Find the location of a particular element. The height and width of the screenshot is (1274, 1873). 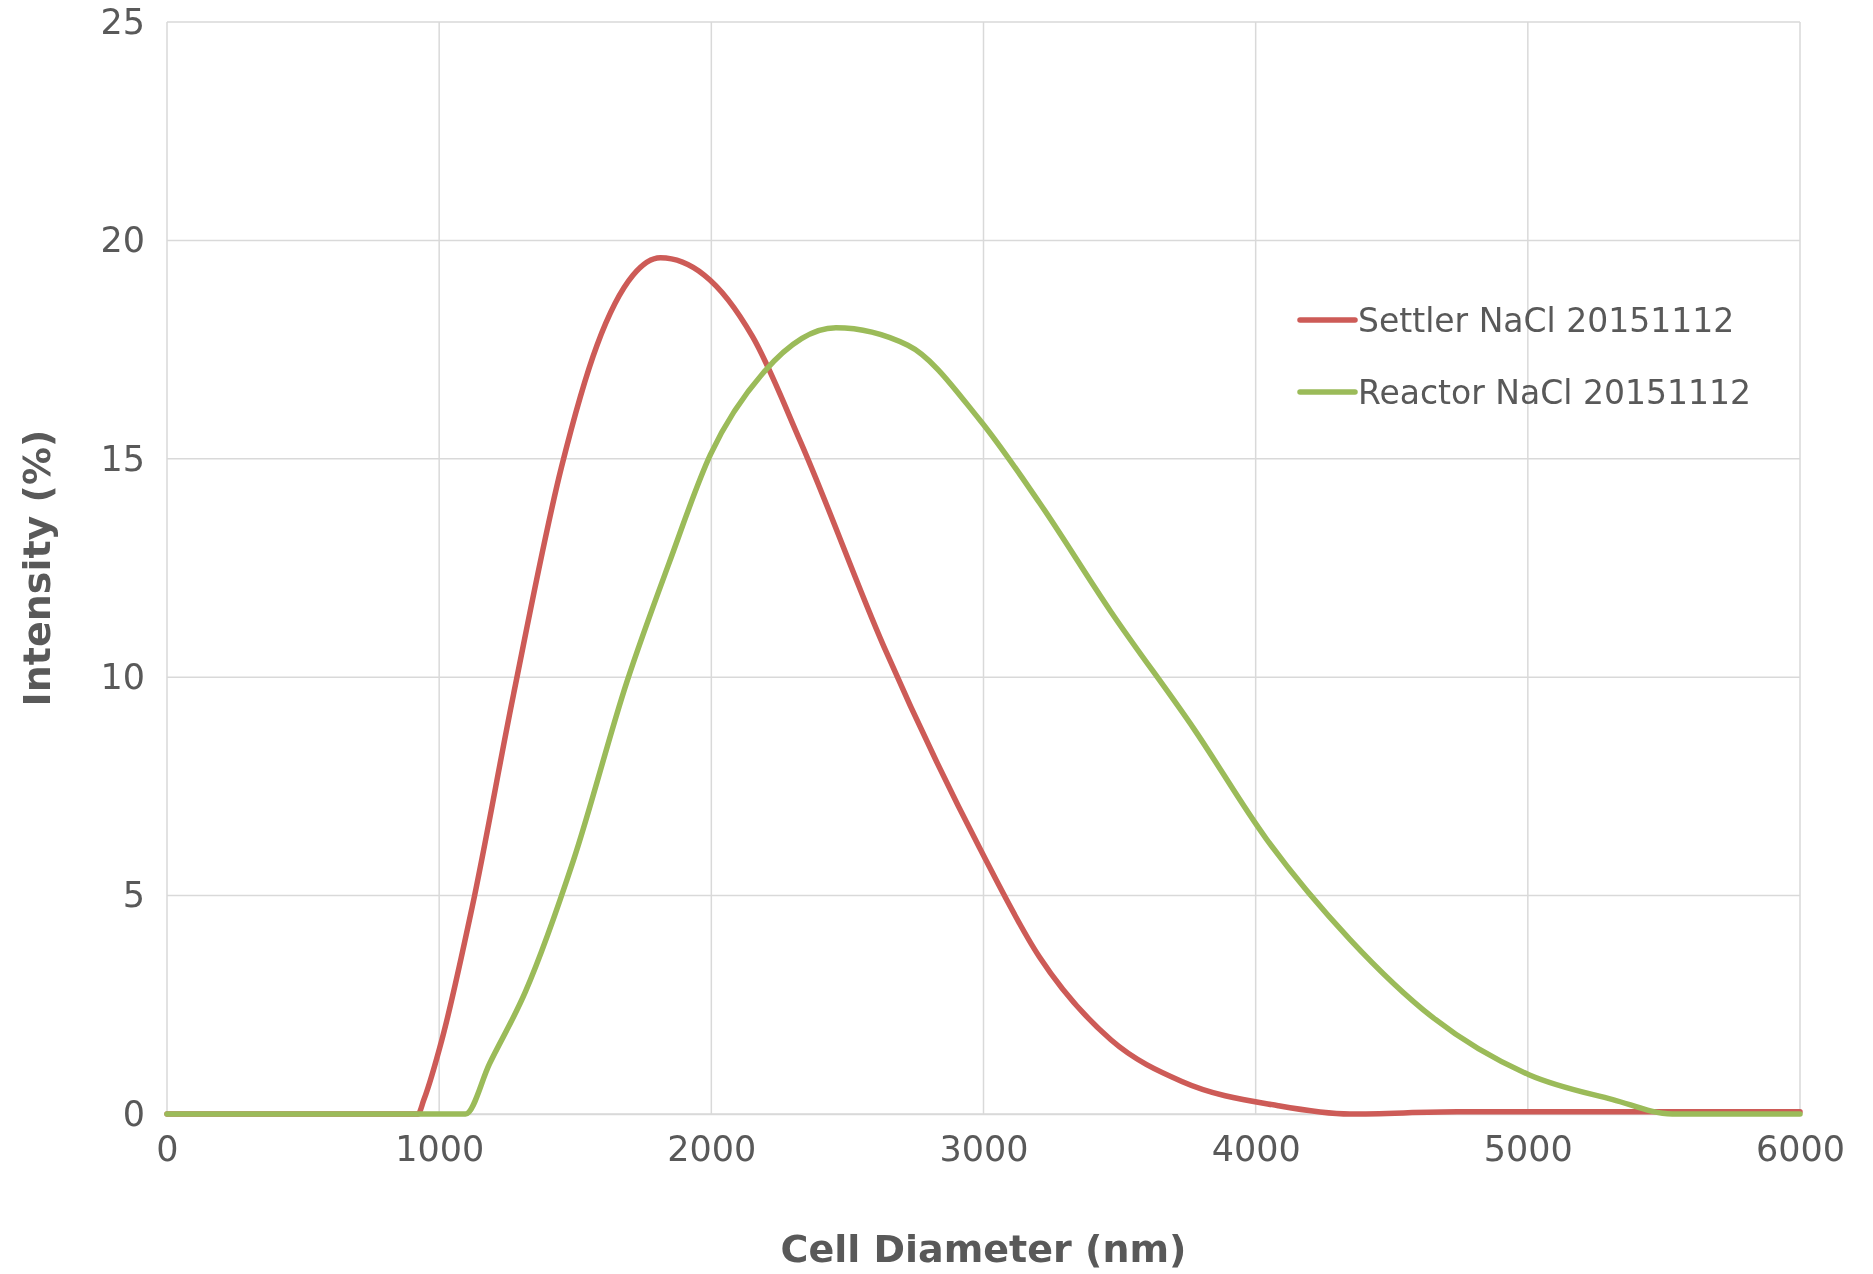

y-tick-label: 20 is located at coordinates (122, 240).